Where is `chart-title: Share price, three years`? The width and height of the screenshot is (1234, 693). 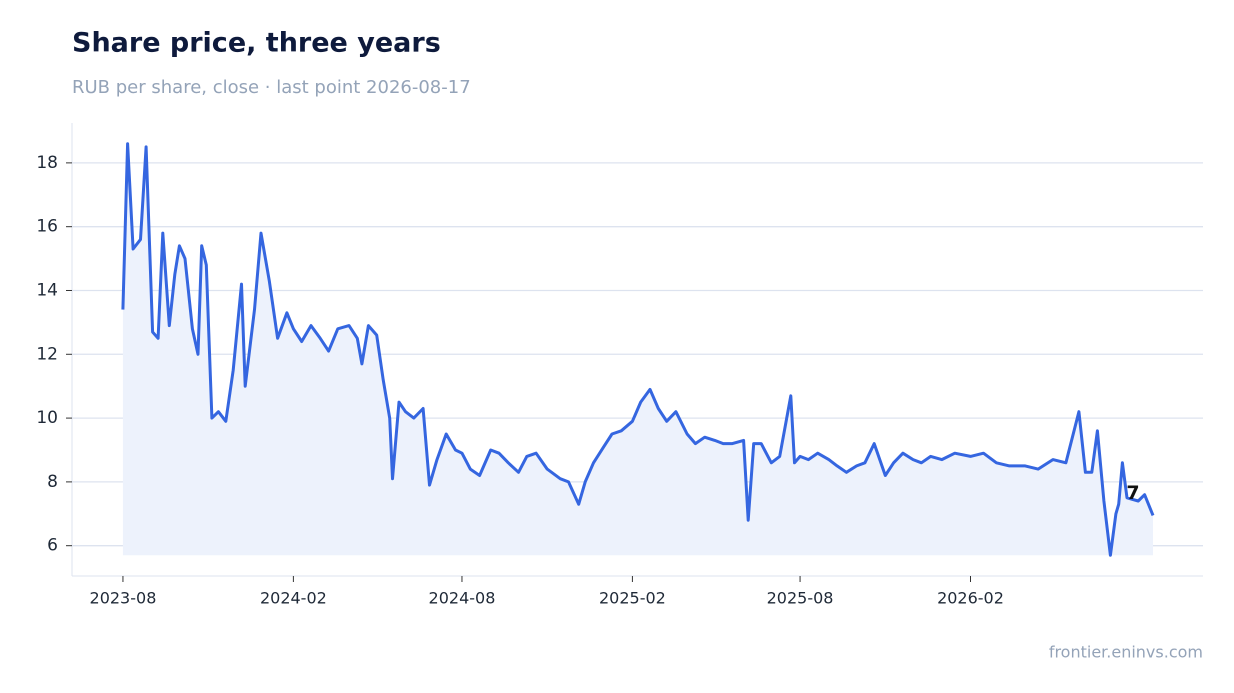 chart-title: Share price, three years is located at coordinates (256, 43).